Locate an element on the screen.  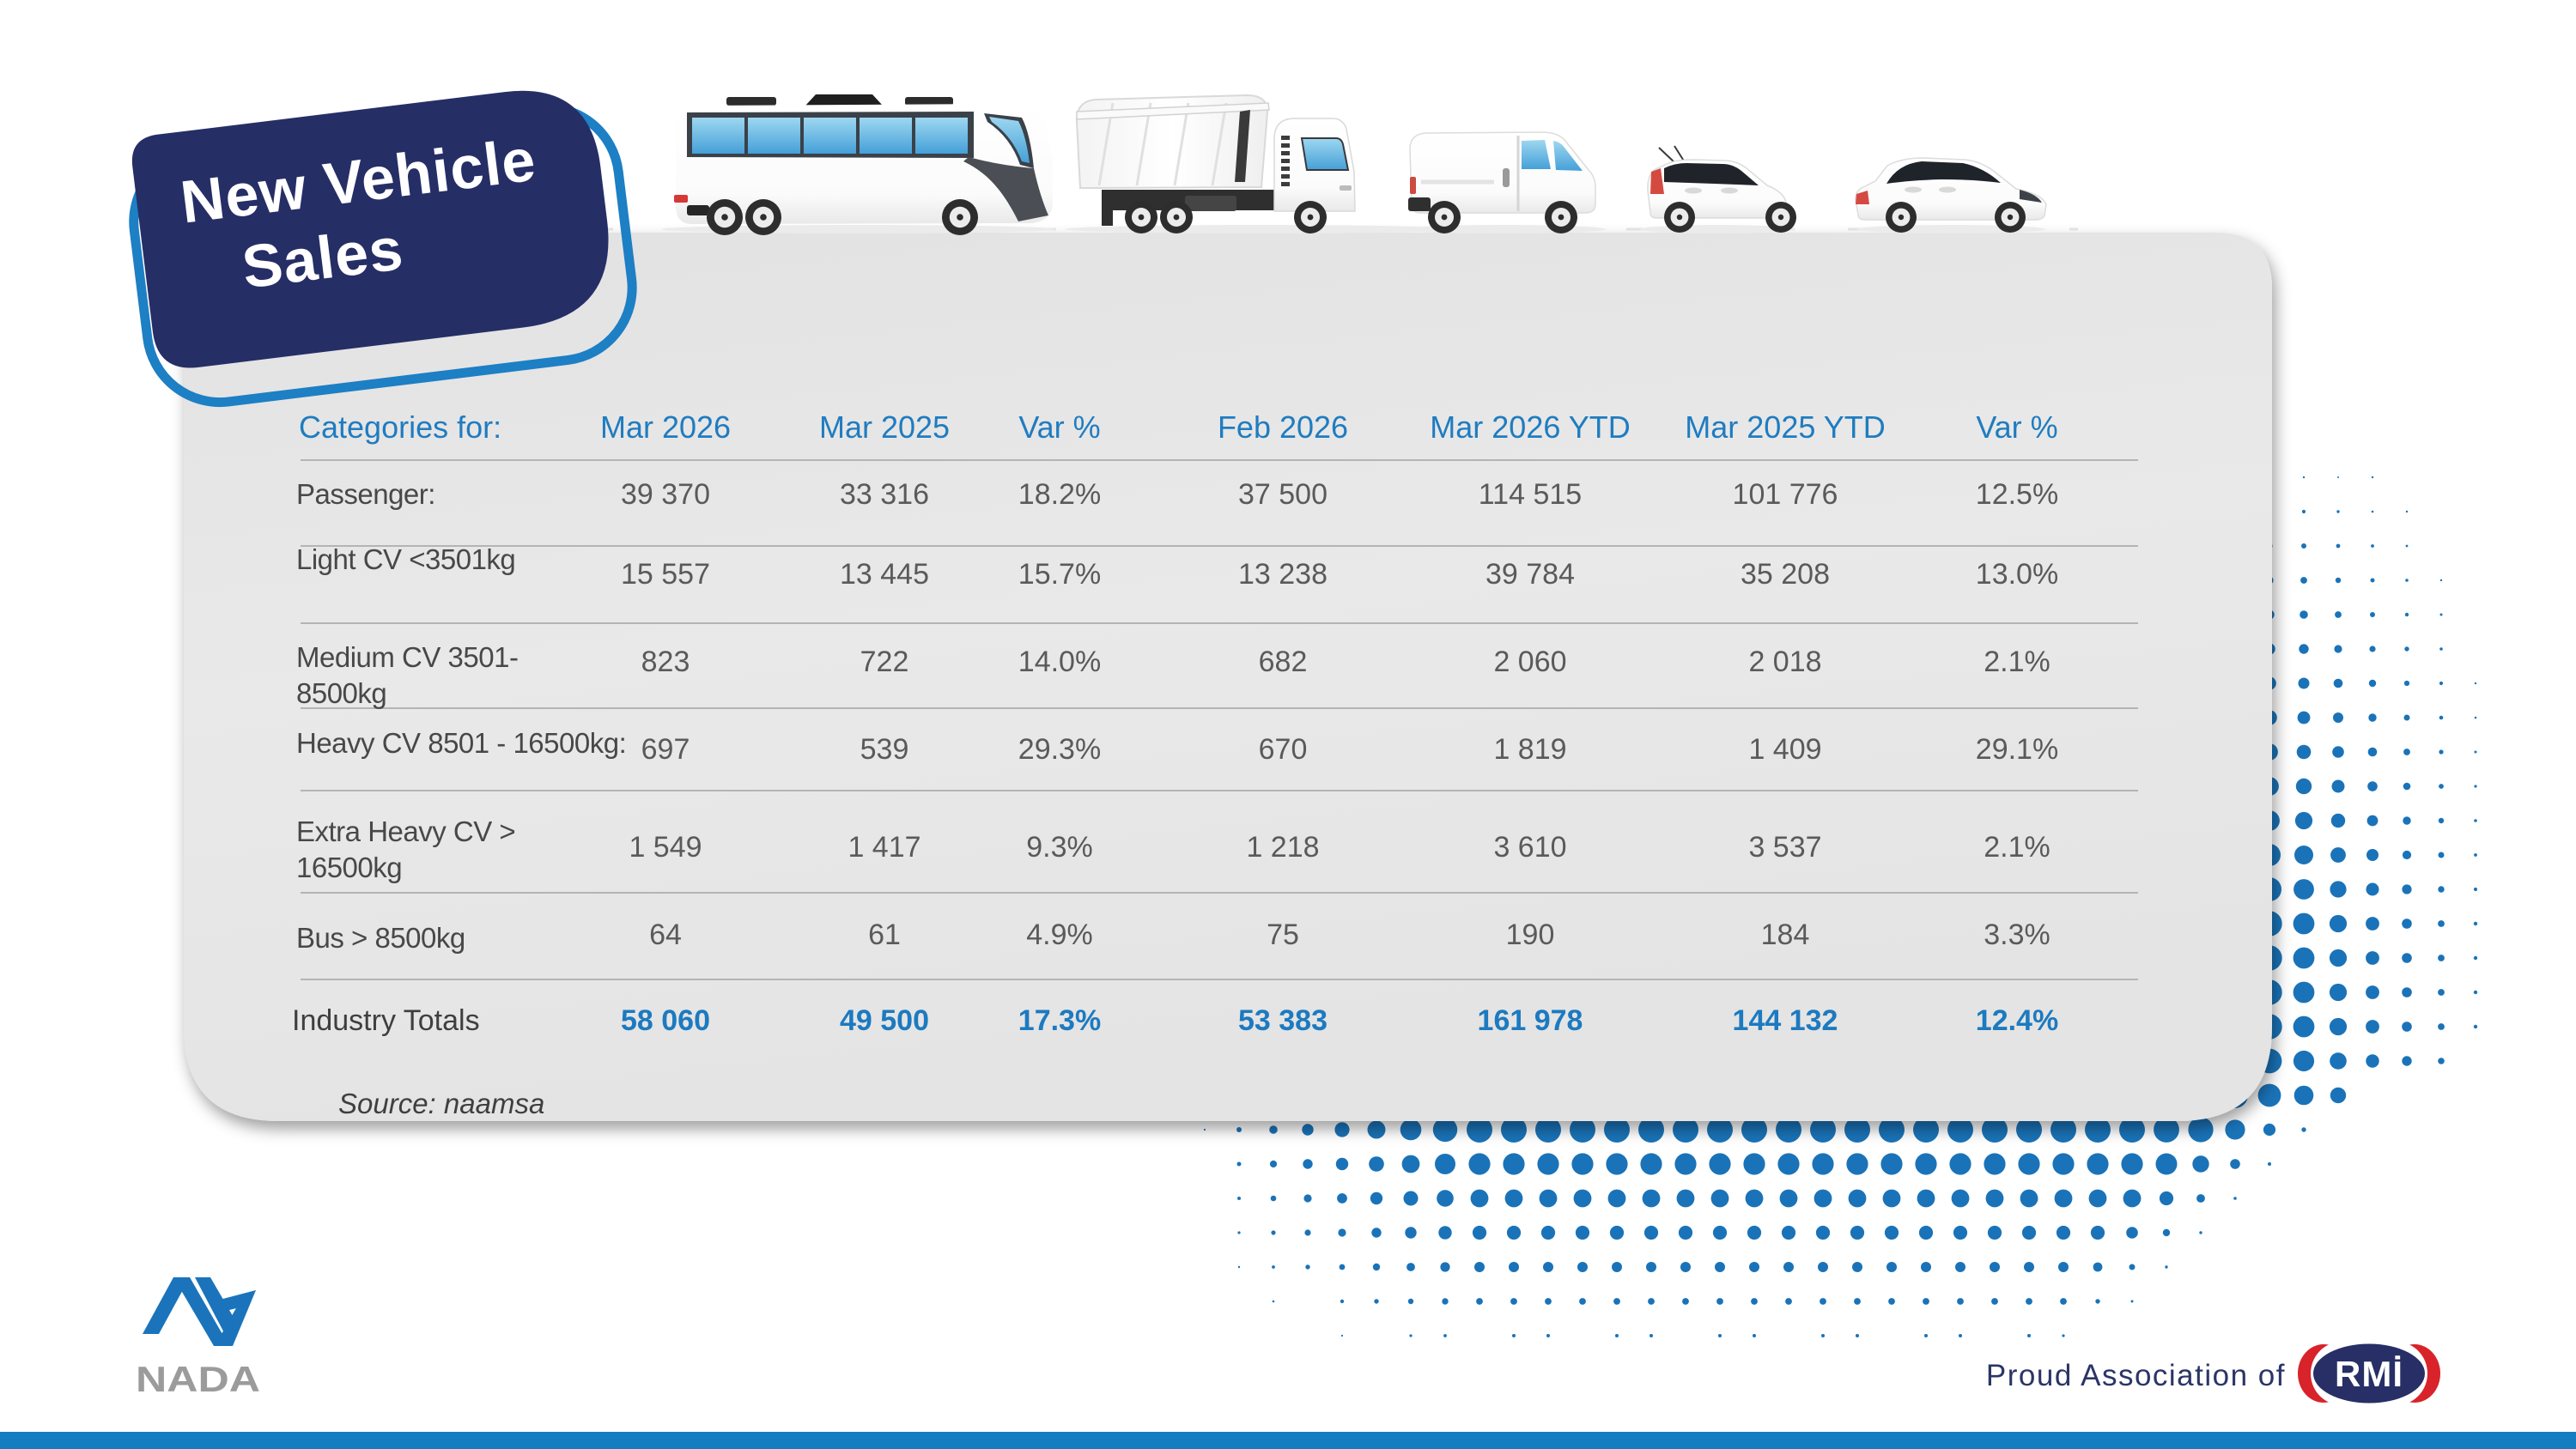
svg-text: 1 549 is located at coordinates (665, 847).